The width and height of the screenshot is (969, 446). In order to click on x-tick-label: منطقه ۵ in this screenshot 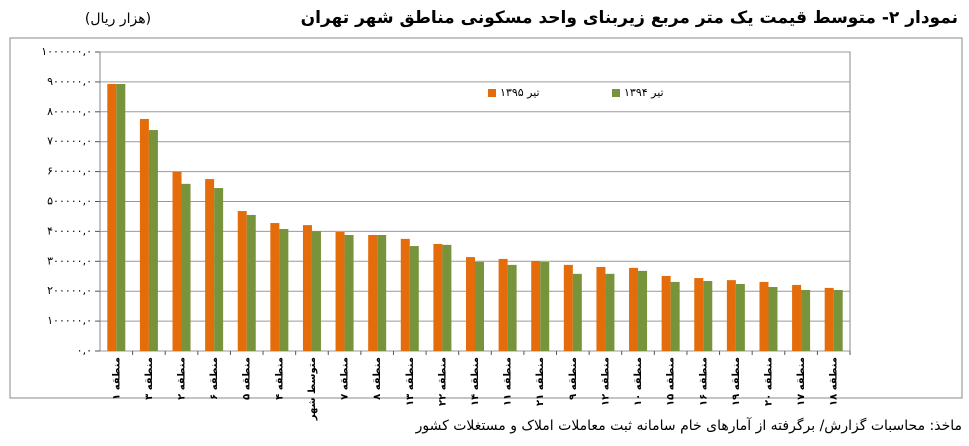, I will do `click(247, 378)`.